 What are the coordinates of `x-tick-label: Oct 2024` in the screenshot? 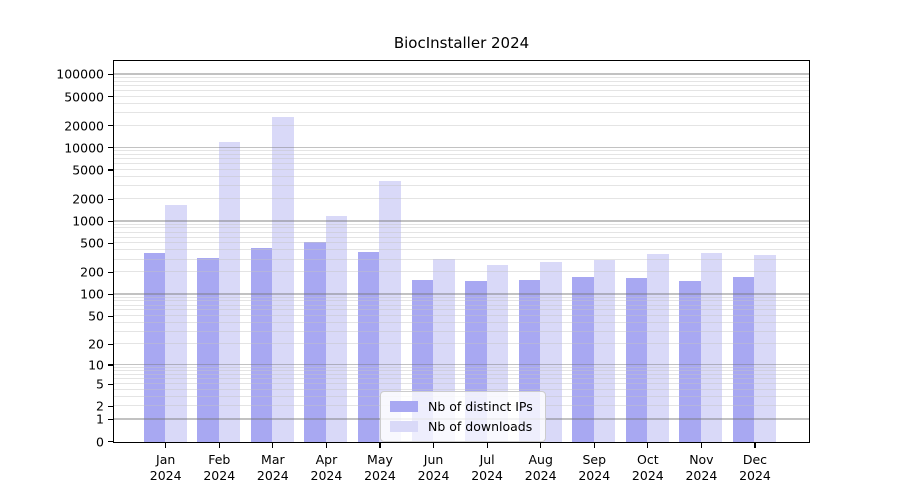 It's located at (647, 467).